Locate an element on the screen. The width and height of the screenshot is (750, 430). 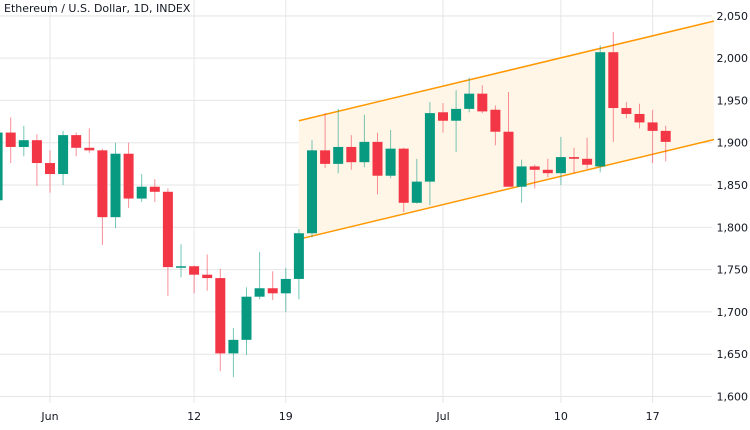
price-tick-label: 1,850 is located at coordinates (733, 185).